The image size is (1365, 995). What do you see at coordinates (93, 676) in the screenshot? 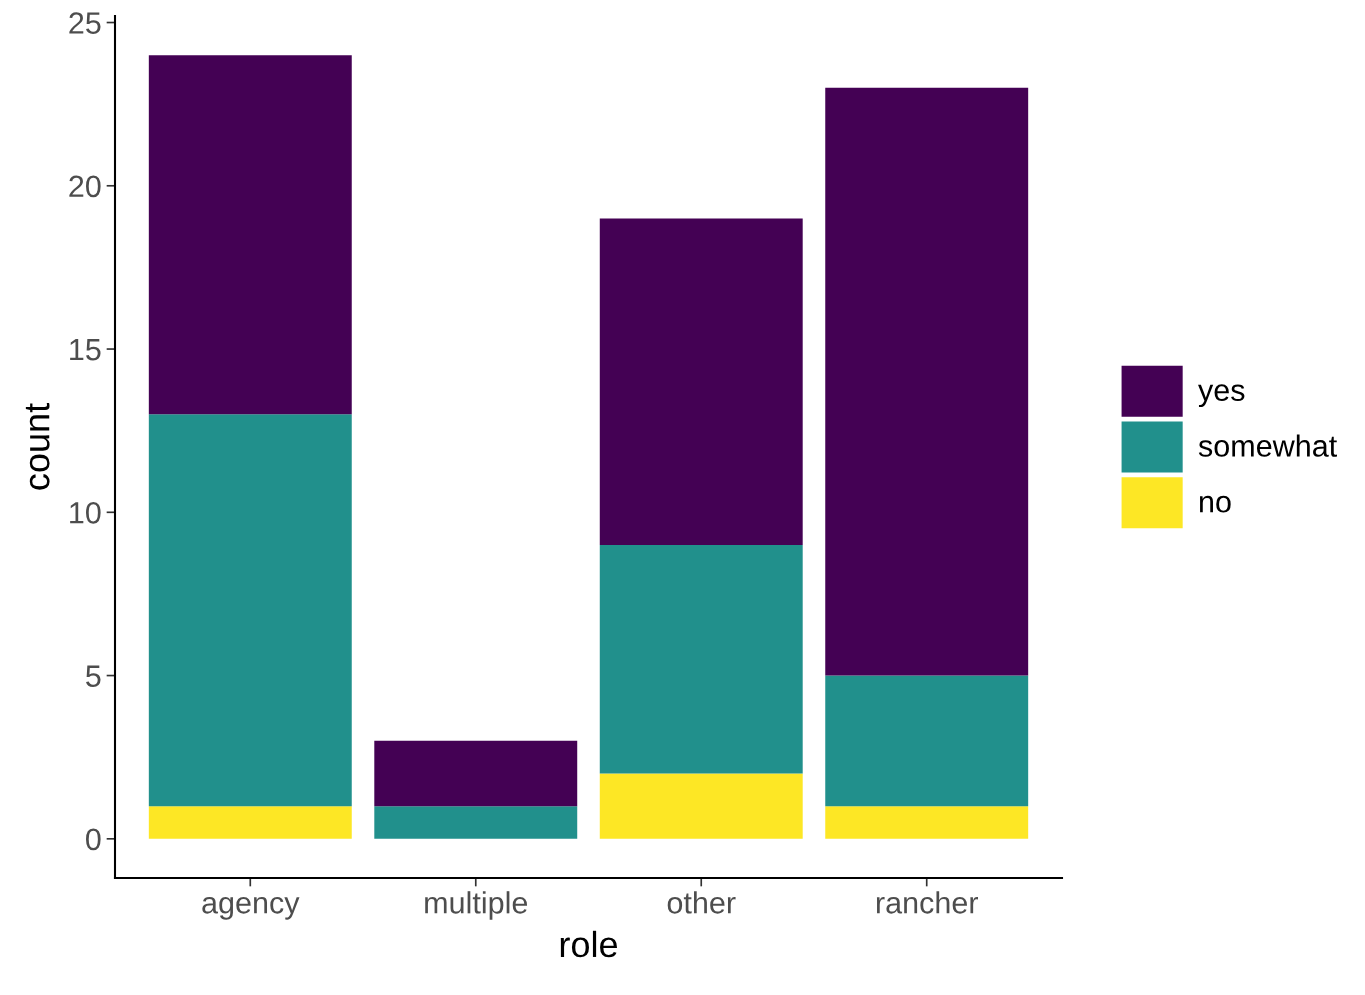
I see `y-tick-label: 5` at bounding box center [93, 676].